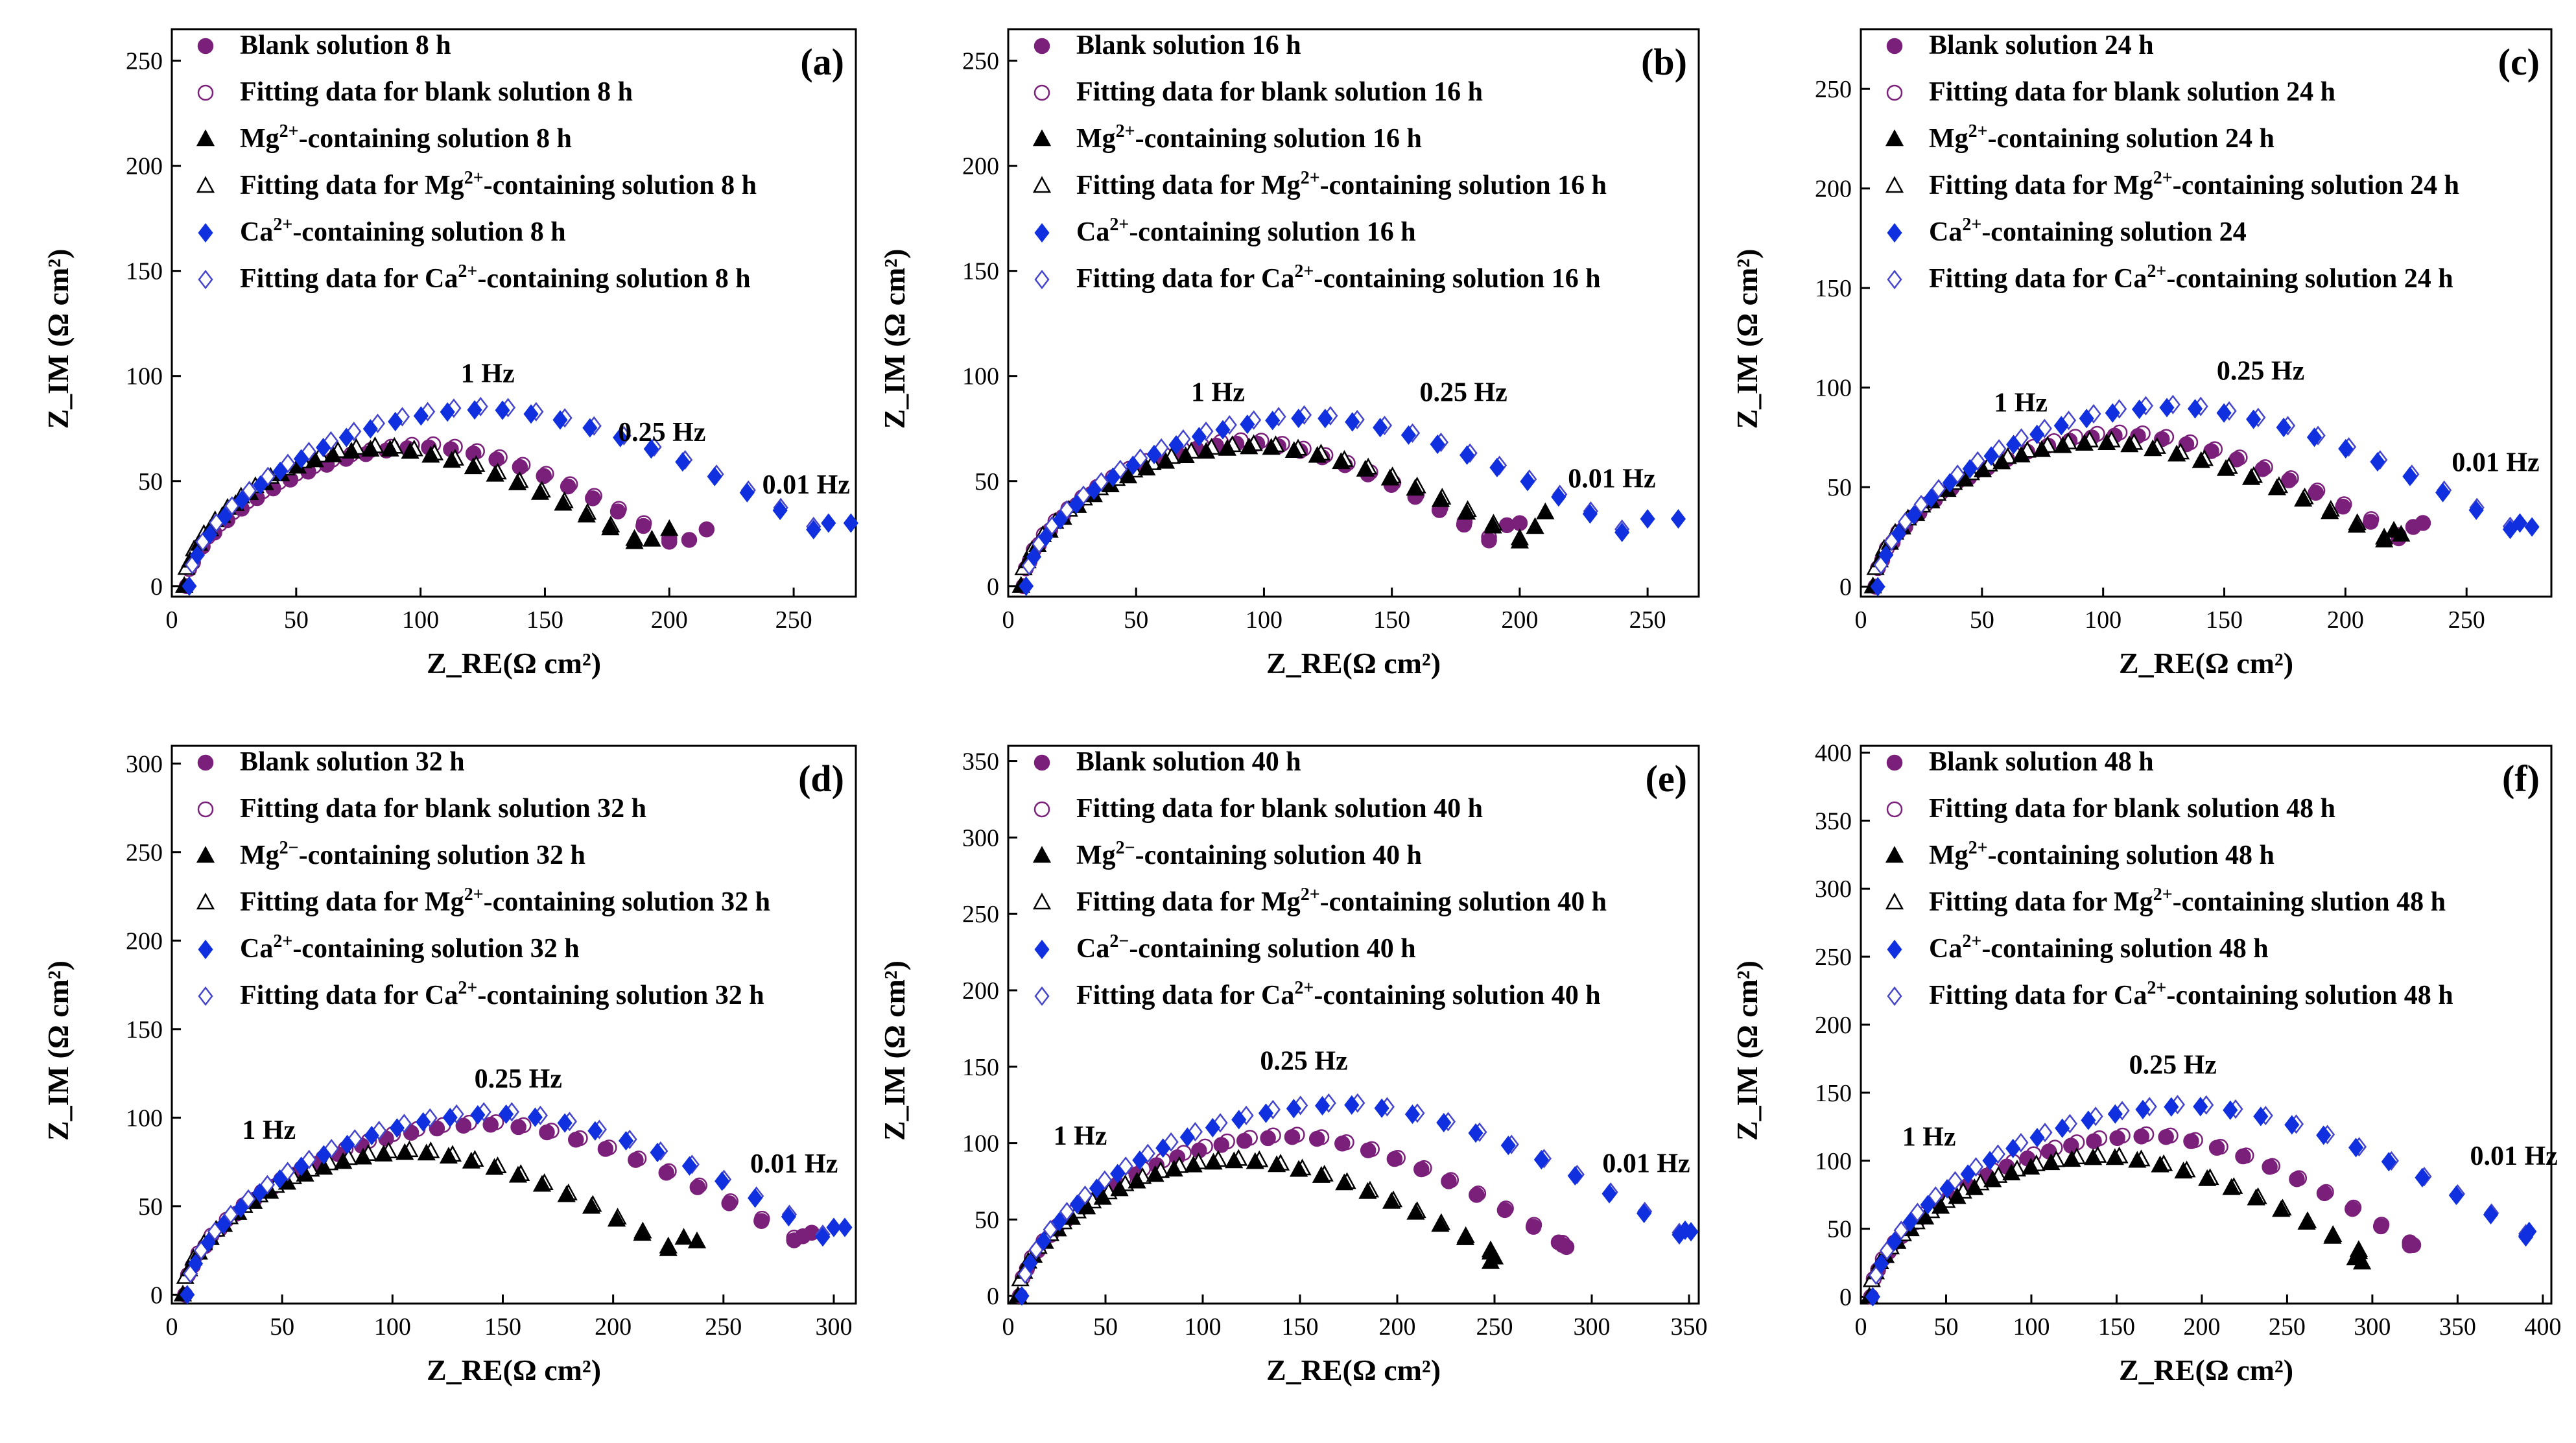 Image resolution: width=2576 pixels, height=1443 pixels. Describe the element at coordinates (1085, 1195) in the screenshot. I see `fit-point` at that location.